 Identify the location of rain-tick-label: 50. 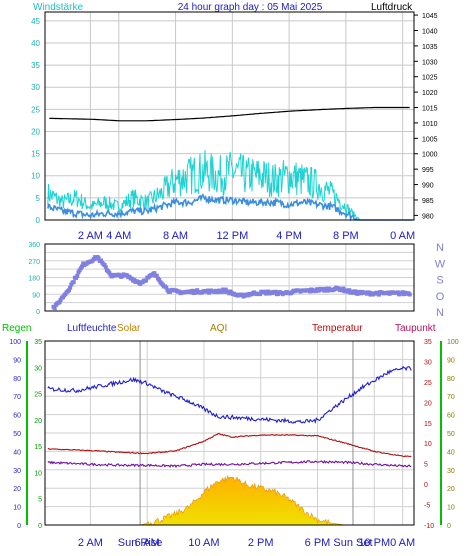
(17, 434).